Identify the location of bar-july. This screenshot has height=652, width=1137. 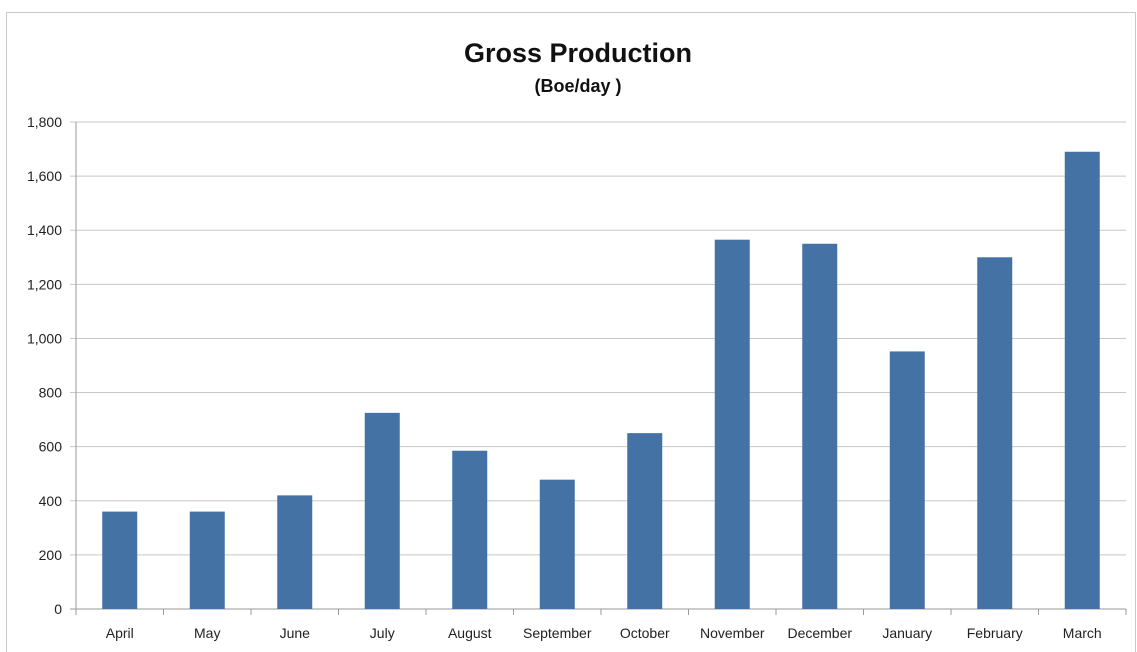
(382, 510).